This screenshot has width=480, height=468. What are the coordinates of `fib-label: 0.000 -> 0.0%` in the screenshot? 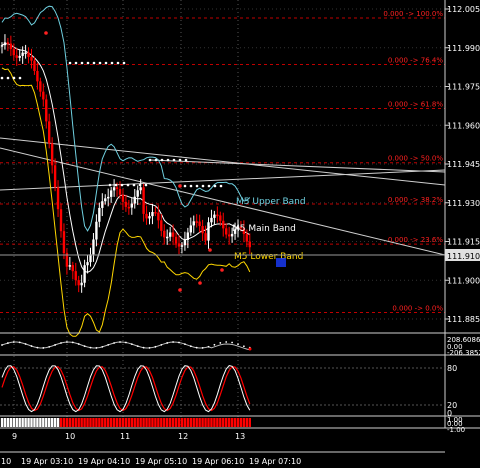 It's located at (417, 309).